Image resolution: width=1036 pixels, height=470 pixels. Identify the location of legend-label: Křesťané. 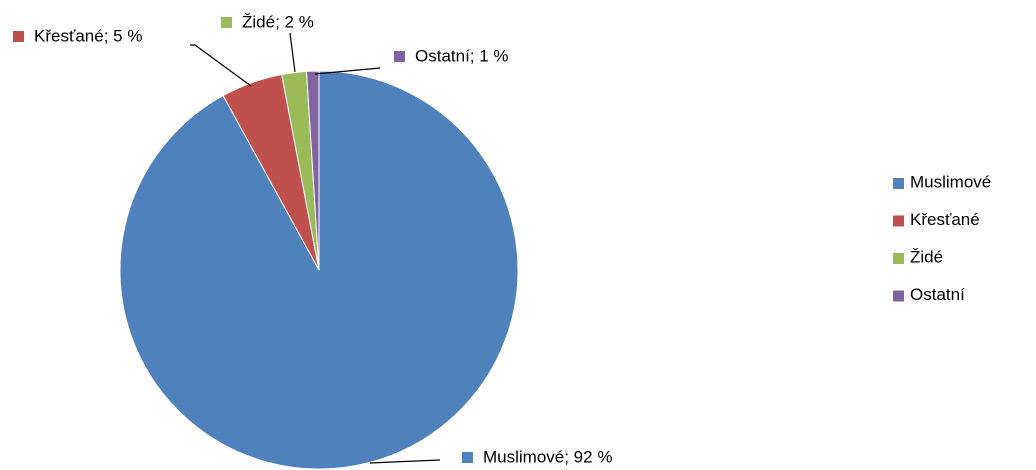
(945, 219).